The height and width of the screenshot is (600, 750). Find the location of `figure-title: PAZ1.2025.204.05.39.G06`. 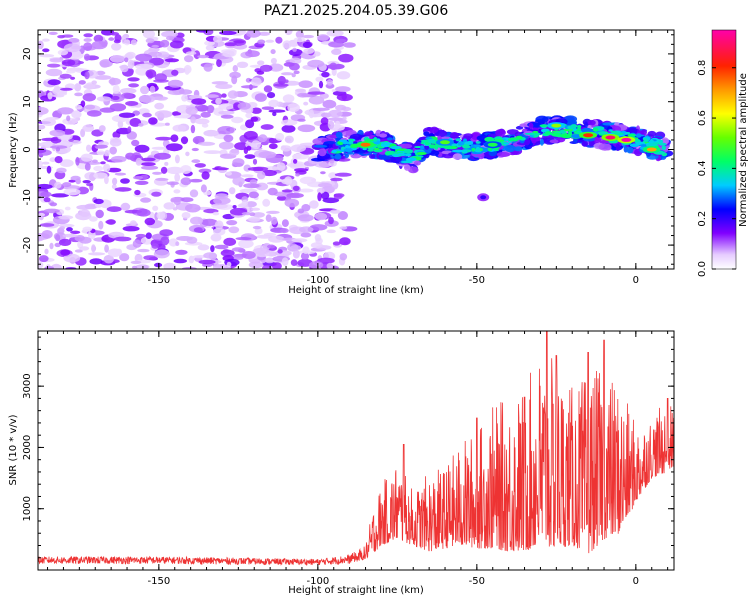

figure-title: PAZ1.2025.204.05.39.G06 is located at coordinates (356, 11).